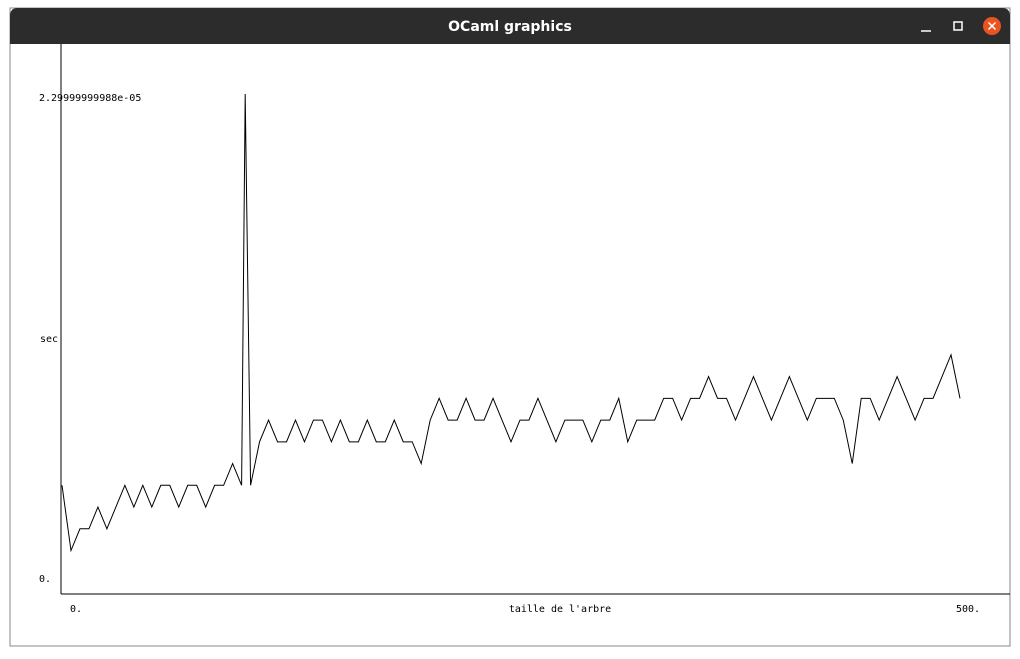 This screenshot has width=1020, height=659. Describe the element at coordinates (76, 609) in the screenshot. I see `x-tick-label: 0.` at that location.